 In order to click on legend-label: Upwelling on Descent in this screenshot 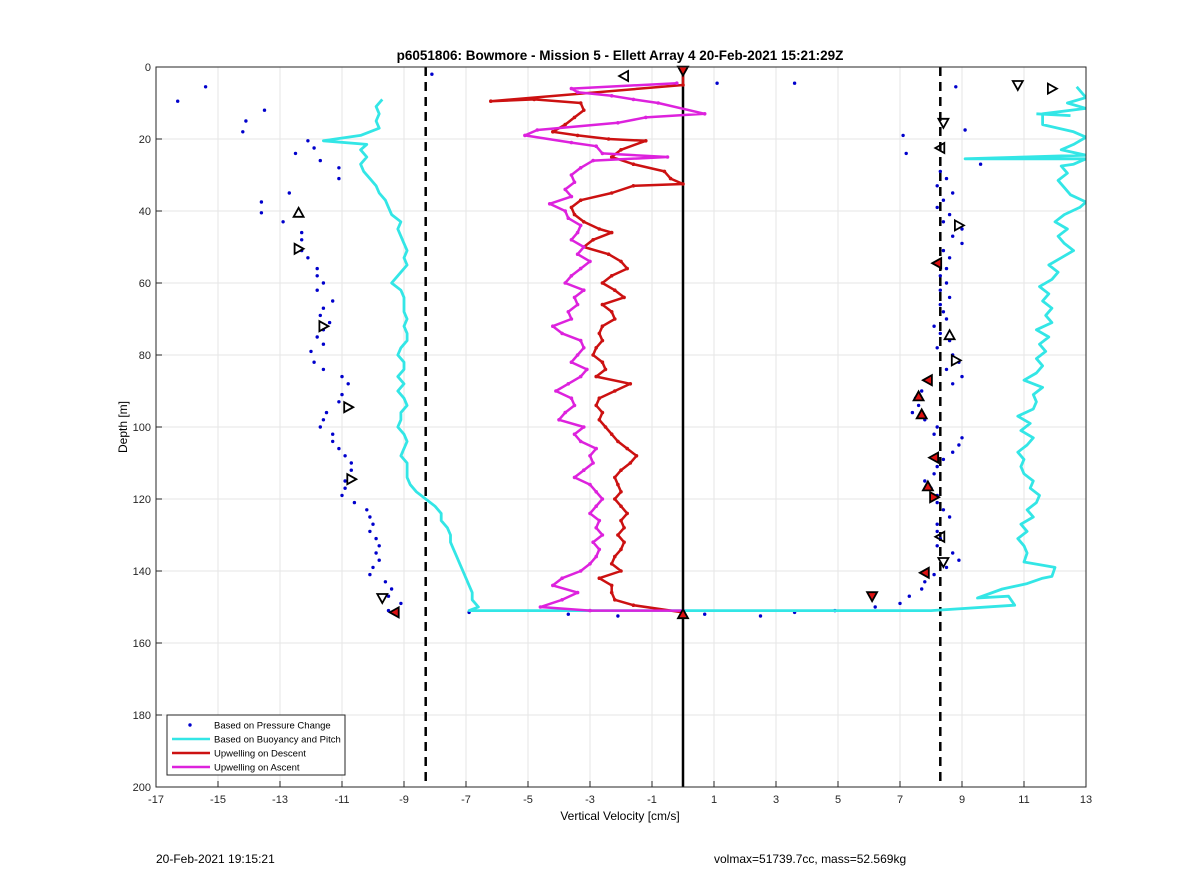, I will do `click(260, 754)`.